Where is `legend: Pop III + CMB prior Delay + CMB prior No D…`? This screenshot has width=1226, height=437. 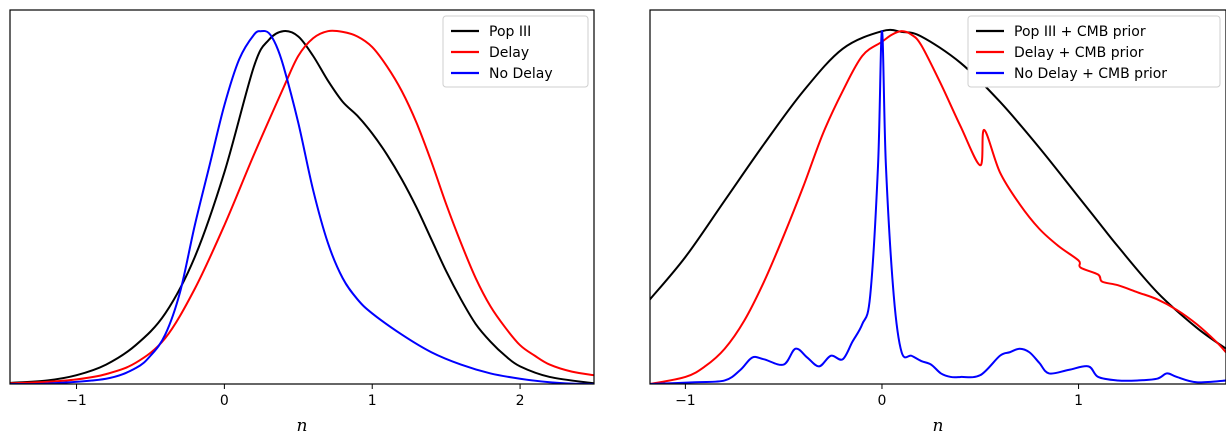
legend: Pop III + CMB prior Delay + CMB prior No D… is located at coordinates (1094, 51).